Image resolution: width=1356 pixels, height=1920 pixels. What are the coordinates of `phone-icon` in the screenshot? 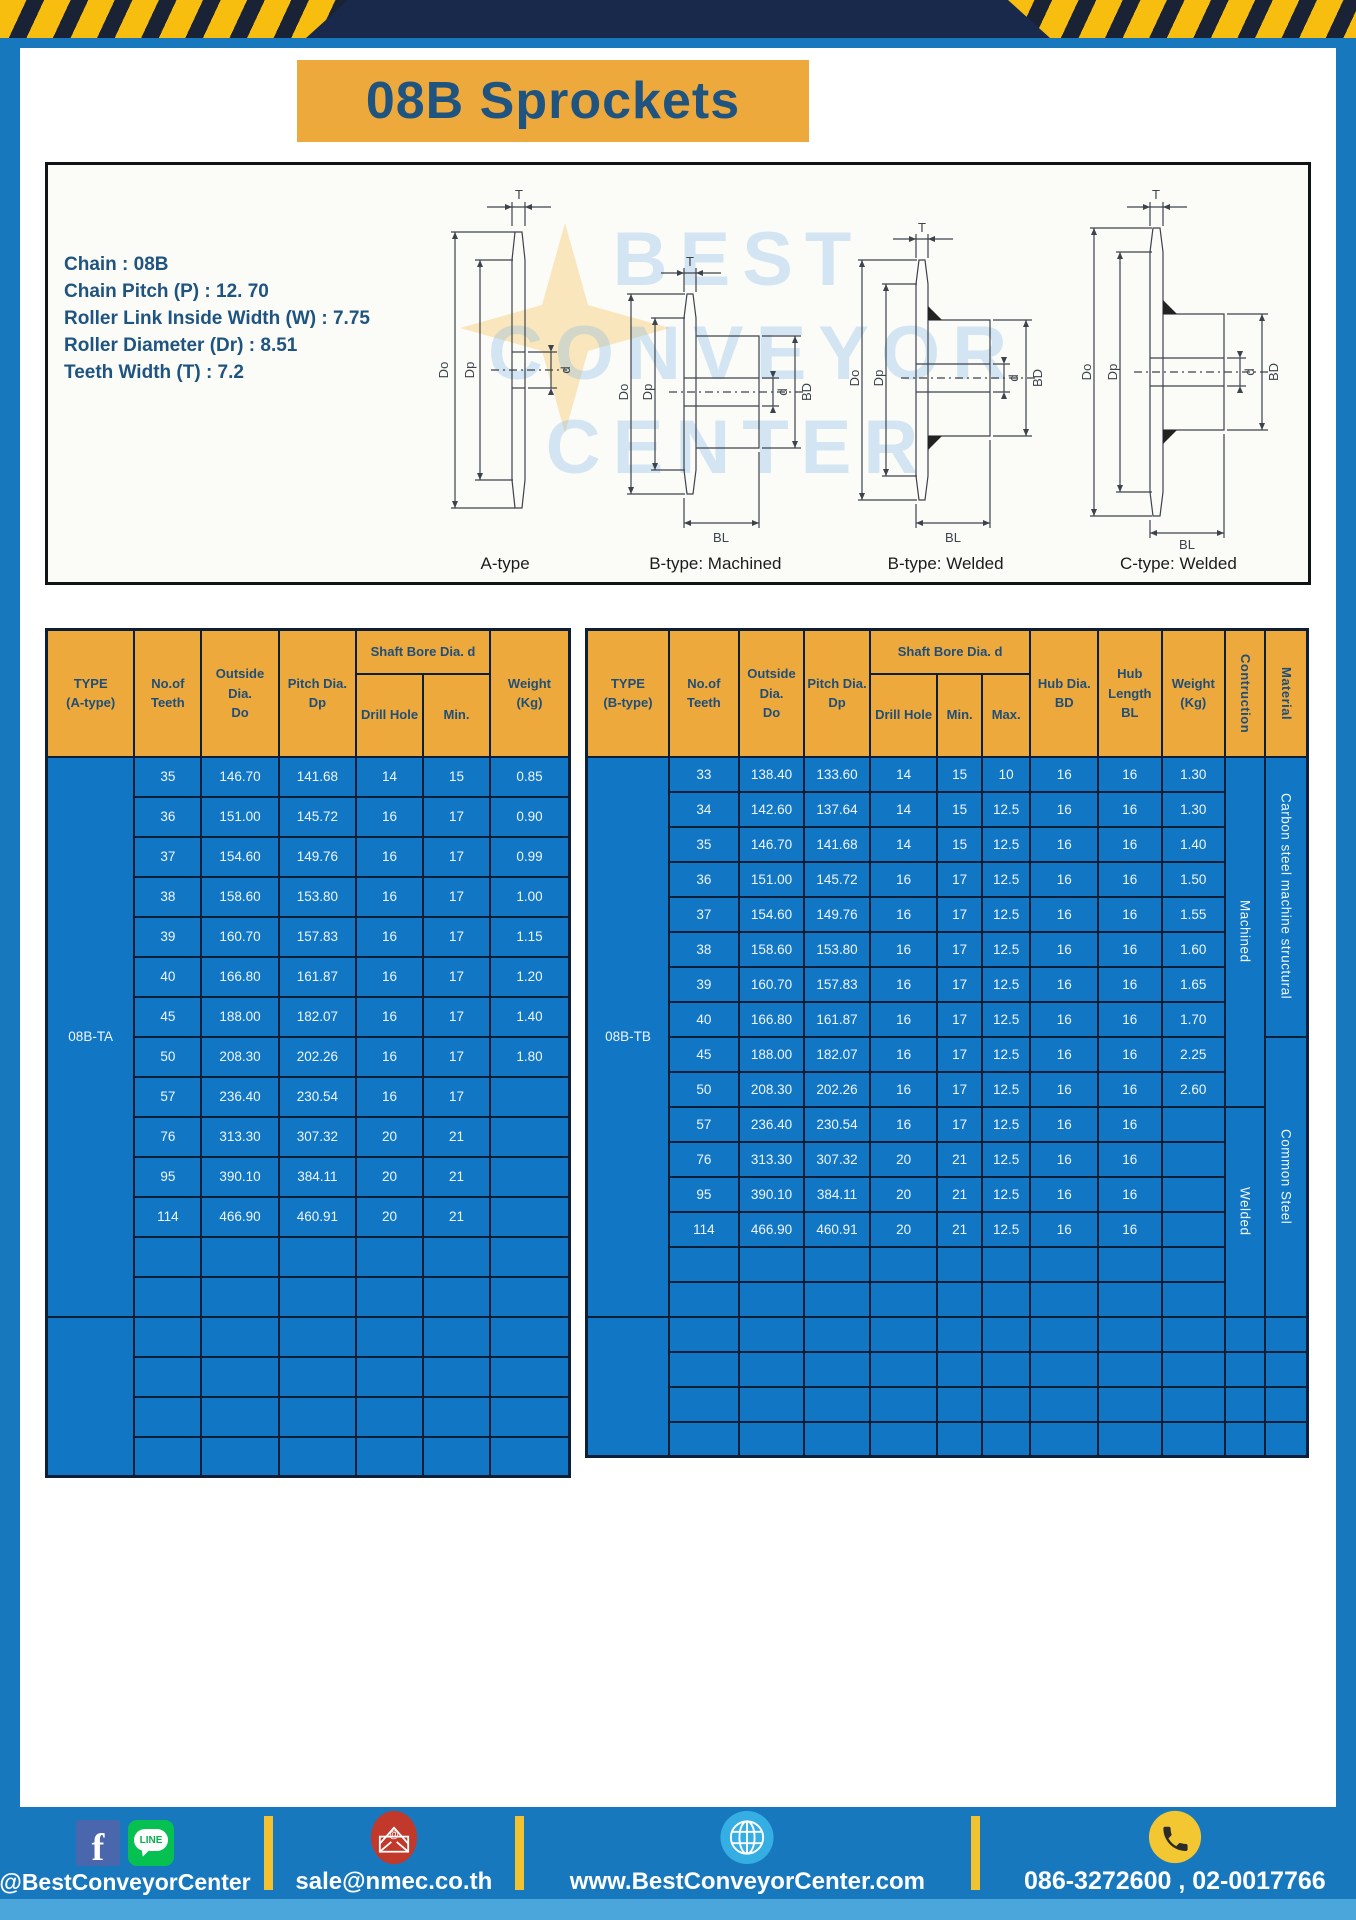 It's located at (1175, 1837).